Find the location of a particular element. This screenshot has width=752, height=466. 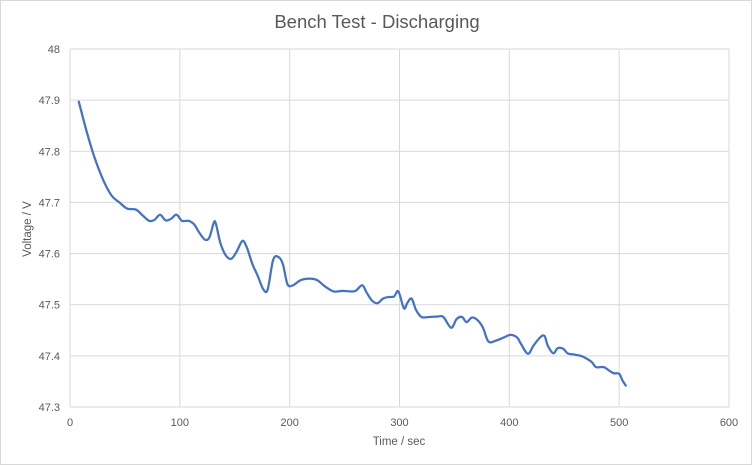

y-tick-label: 48 is located at coordinates (54, 50).